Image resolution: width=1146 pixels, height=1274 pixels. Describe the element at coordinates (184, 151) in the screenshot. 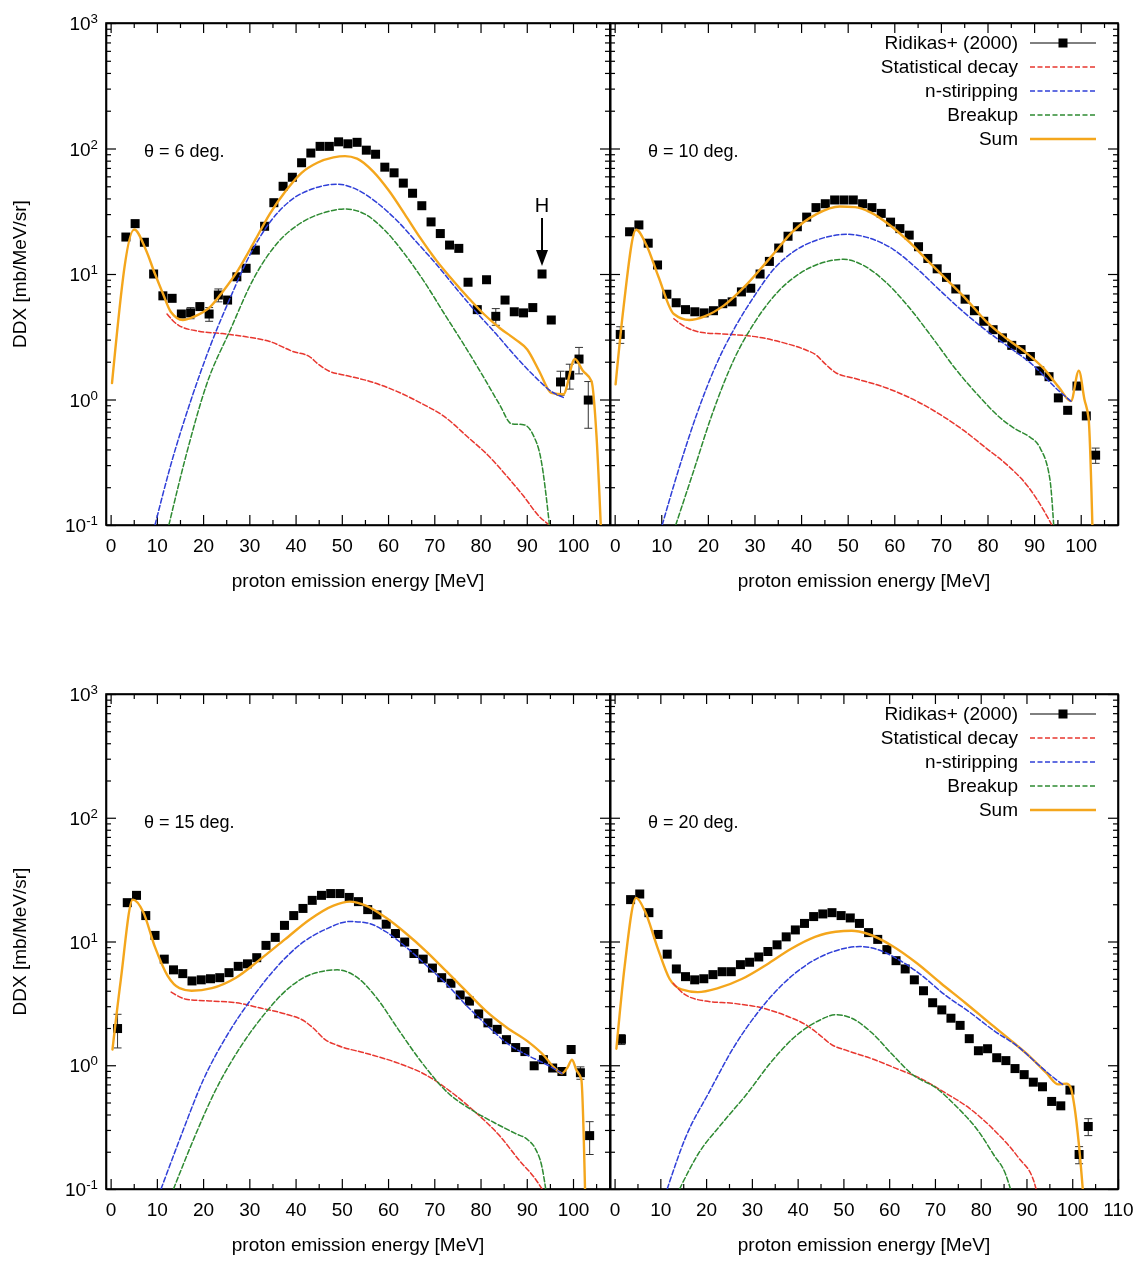

I see `annotation: θ = 6 deg.` at that location.